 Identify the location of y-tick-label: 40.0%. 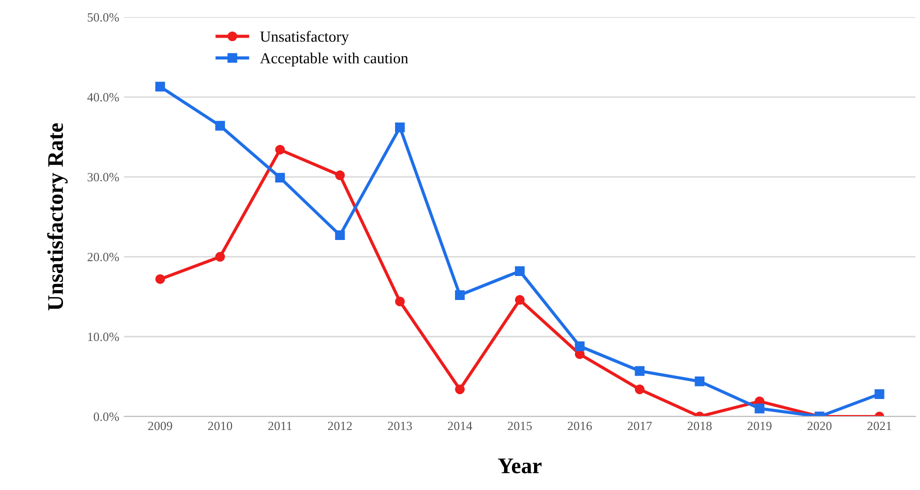
(103, 97).